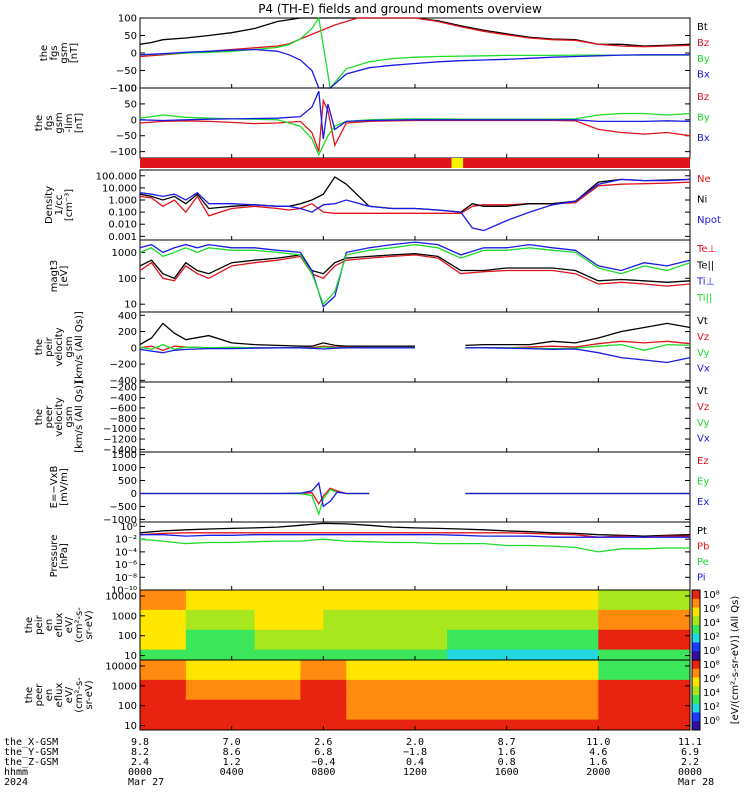 This screenshot has width=750, height=804. What do you see at coordinates (372, 121) in the screenshot?
I see `panel-fgs_gsm_lim: 100 50 0 −50 −100 the fgs gsm -lim [nT] Bz By Bx` at bounding box center [372, 121].